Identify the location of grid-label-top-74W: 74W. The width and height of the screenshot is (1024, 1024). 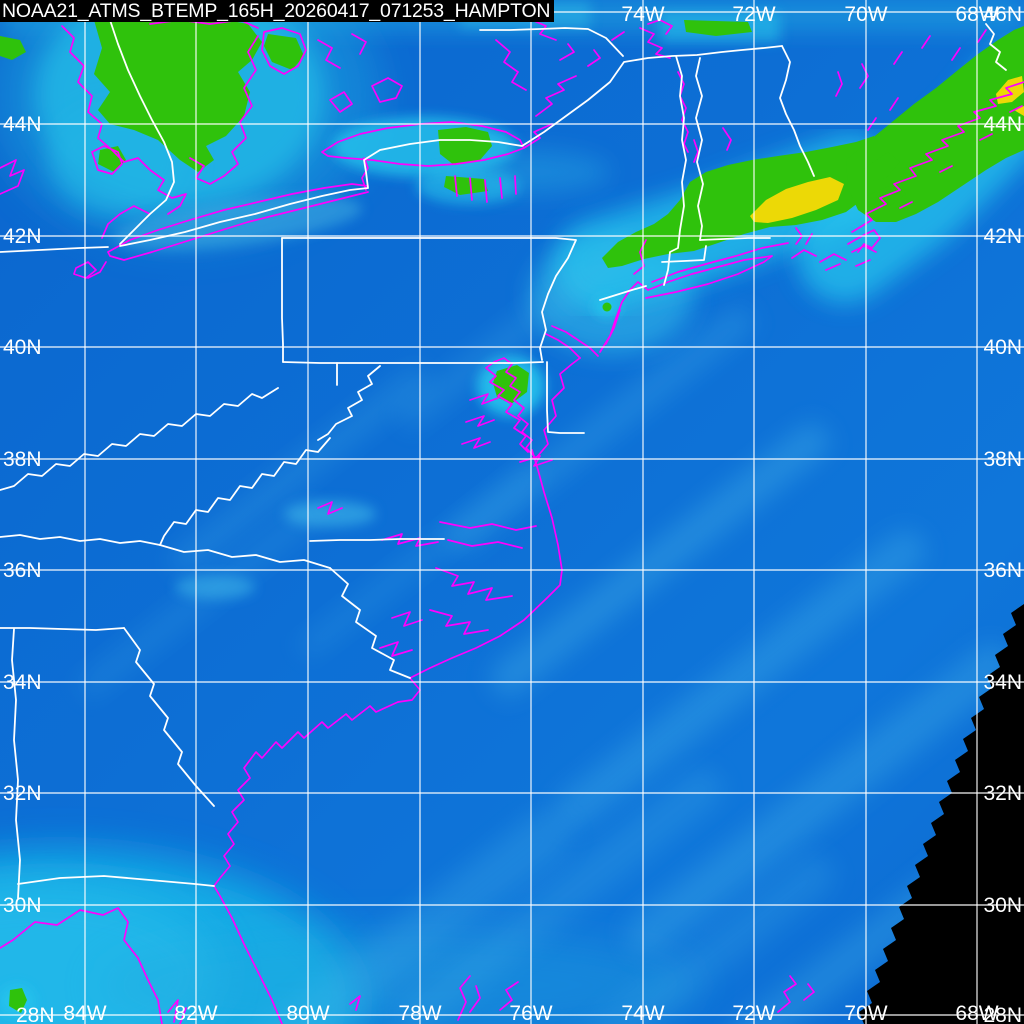
(642, 14).